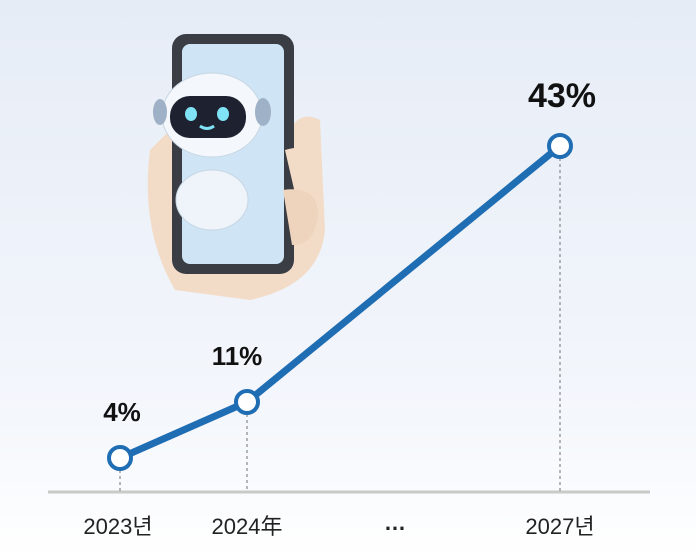  I want to click on illustration, so click(236, 167).